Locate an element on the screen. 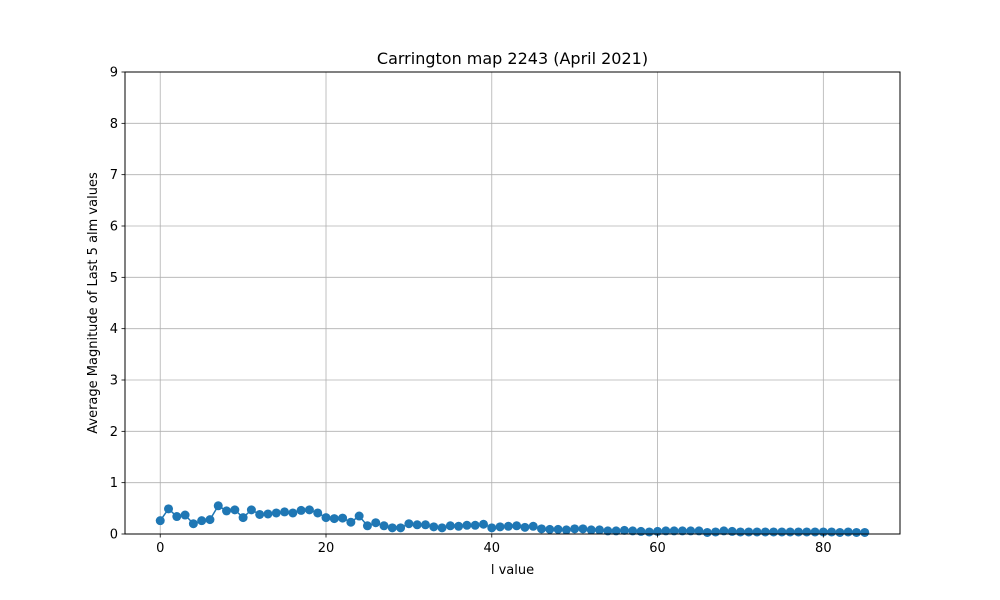  x-tick-label: 0 is located at coordinates (160, 548).